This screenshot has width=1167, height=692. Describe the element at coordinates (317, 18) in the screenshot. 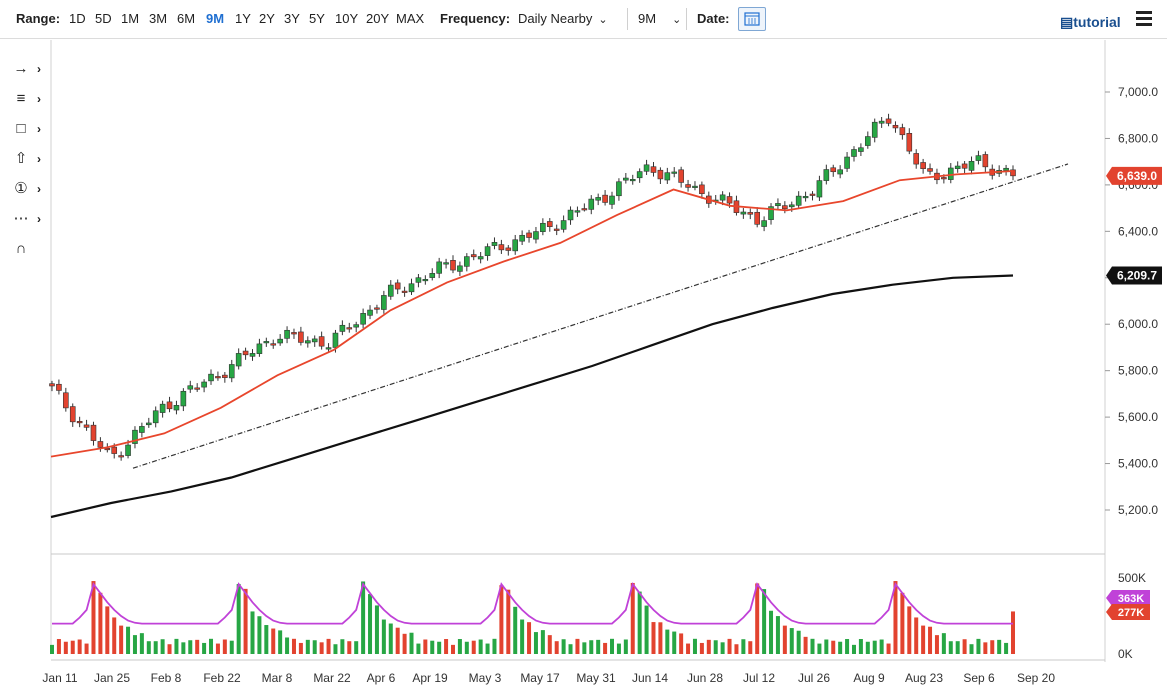

I see `range-button-5y: 5Y` at that location.